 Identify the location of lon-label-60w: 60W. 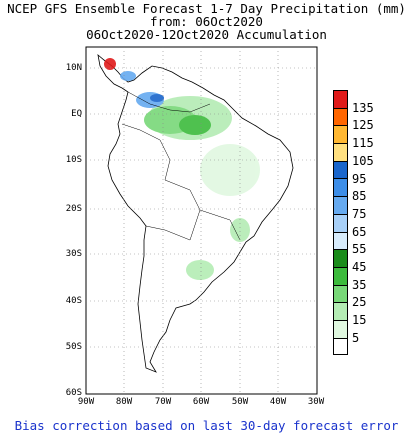
(201, 402).